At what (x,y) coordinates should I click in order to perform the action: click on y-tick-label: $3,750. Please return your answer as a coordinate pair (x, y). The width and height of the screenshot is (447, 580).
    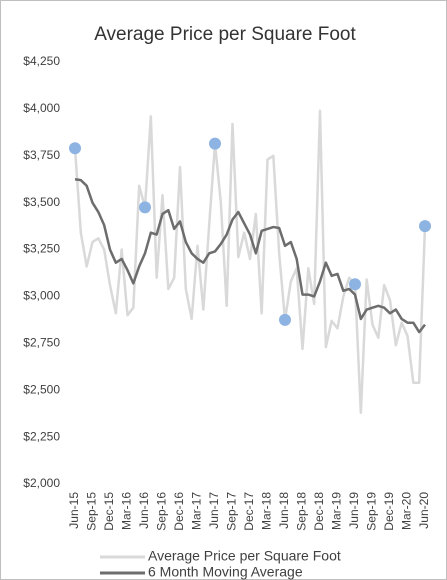
    Looking at the image, I should click on (41, 155).